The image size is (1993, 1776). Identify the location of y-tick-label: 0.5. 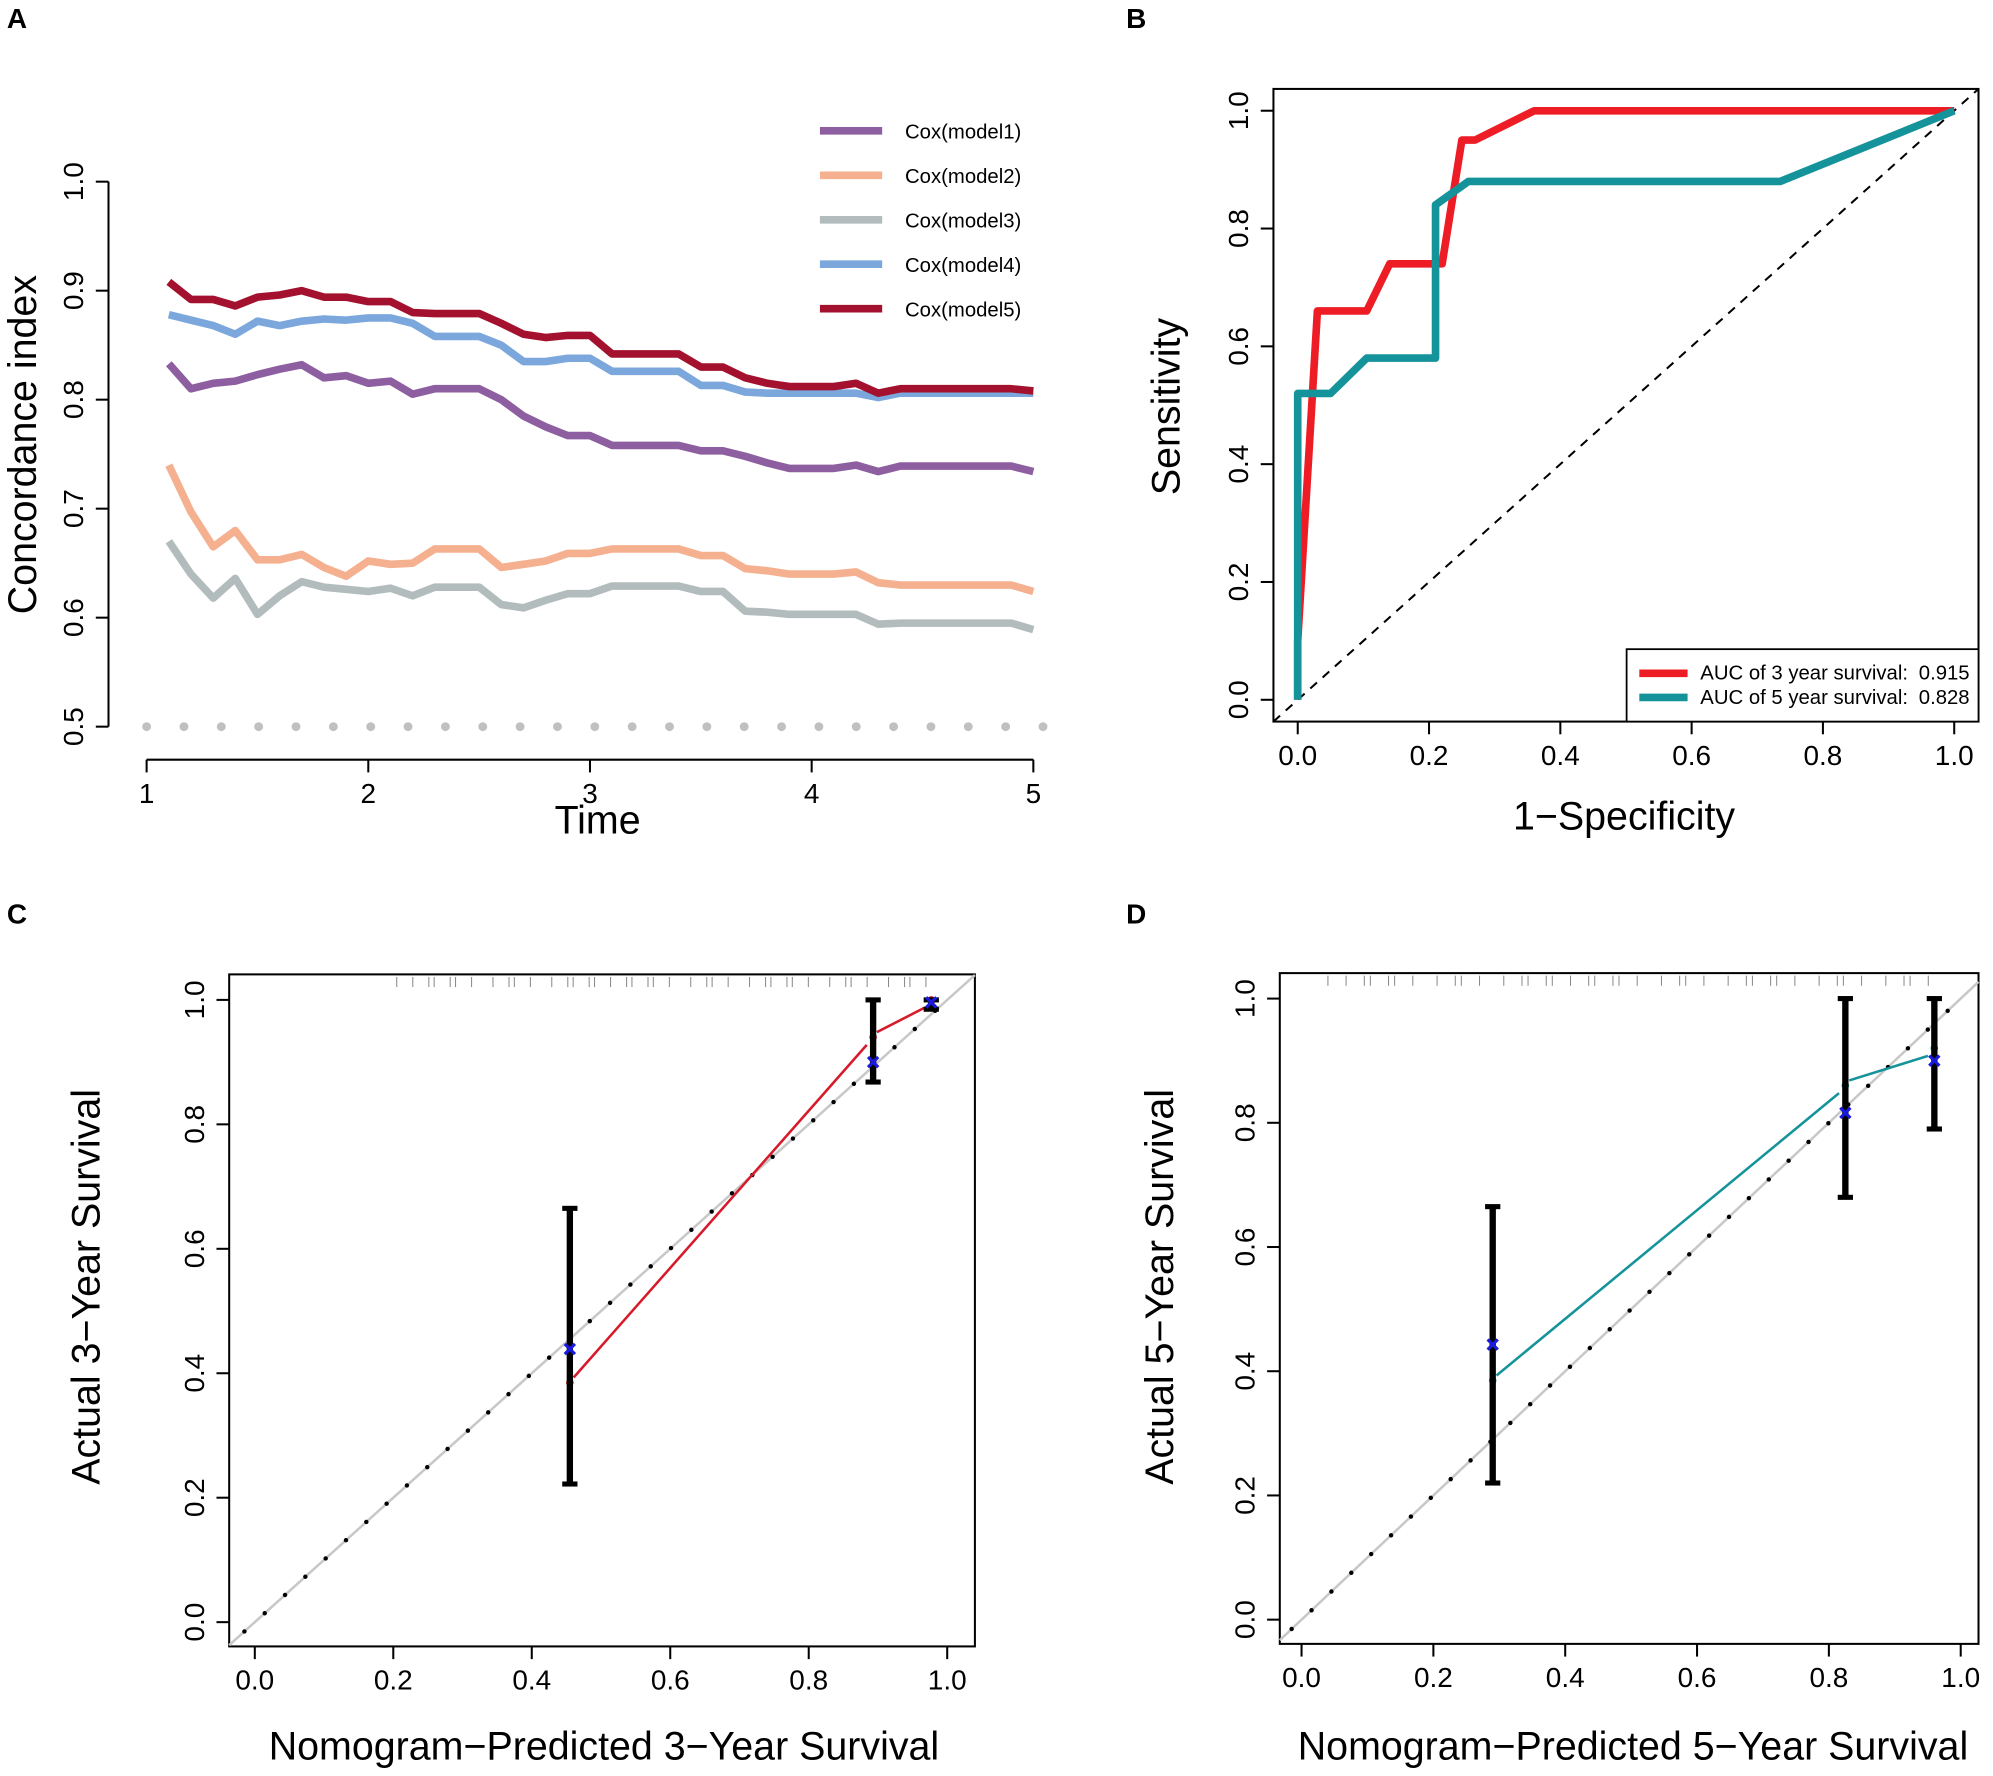
(73, 726).